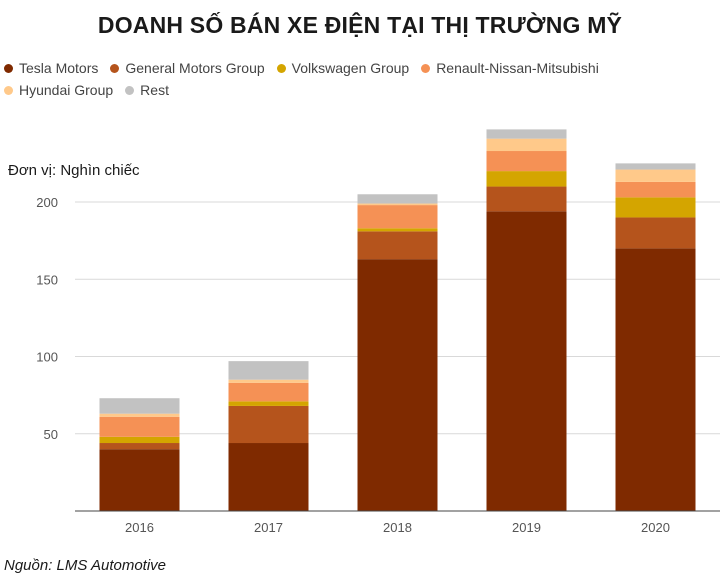 This screenshot has width=720, height=587. Describe the element at coordinates (47, 279) in the screenshot. I see `y-tick-label: 150` at that location.